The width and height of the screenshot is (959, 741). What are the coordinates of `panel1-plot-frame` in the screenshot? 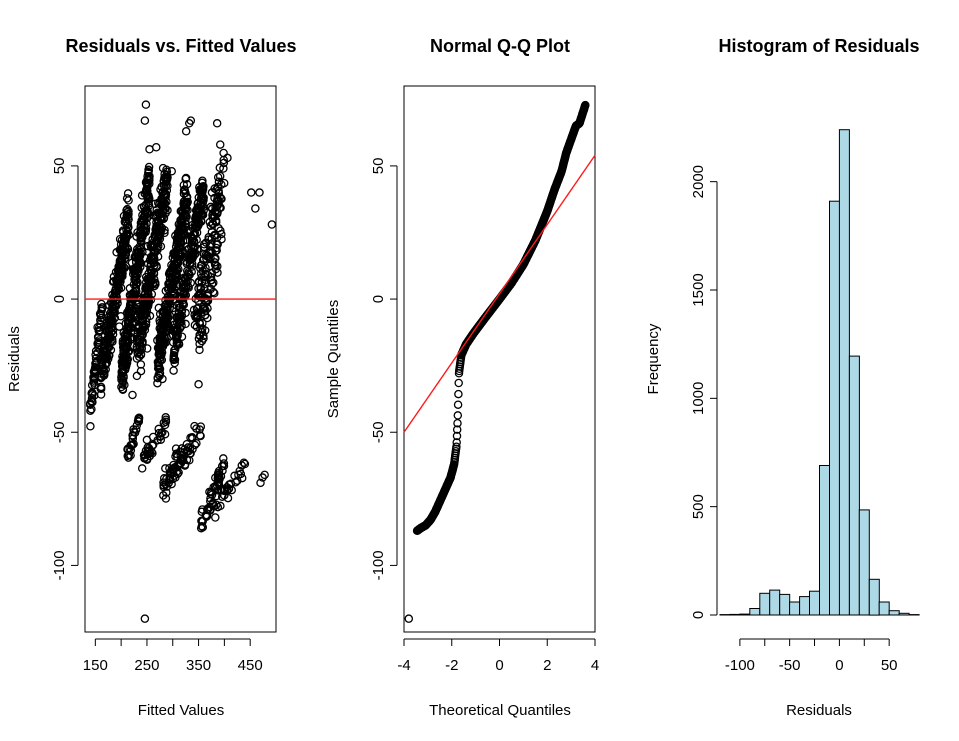 It's located at (180, 359).